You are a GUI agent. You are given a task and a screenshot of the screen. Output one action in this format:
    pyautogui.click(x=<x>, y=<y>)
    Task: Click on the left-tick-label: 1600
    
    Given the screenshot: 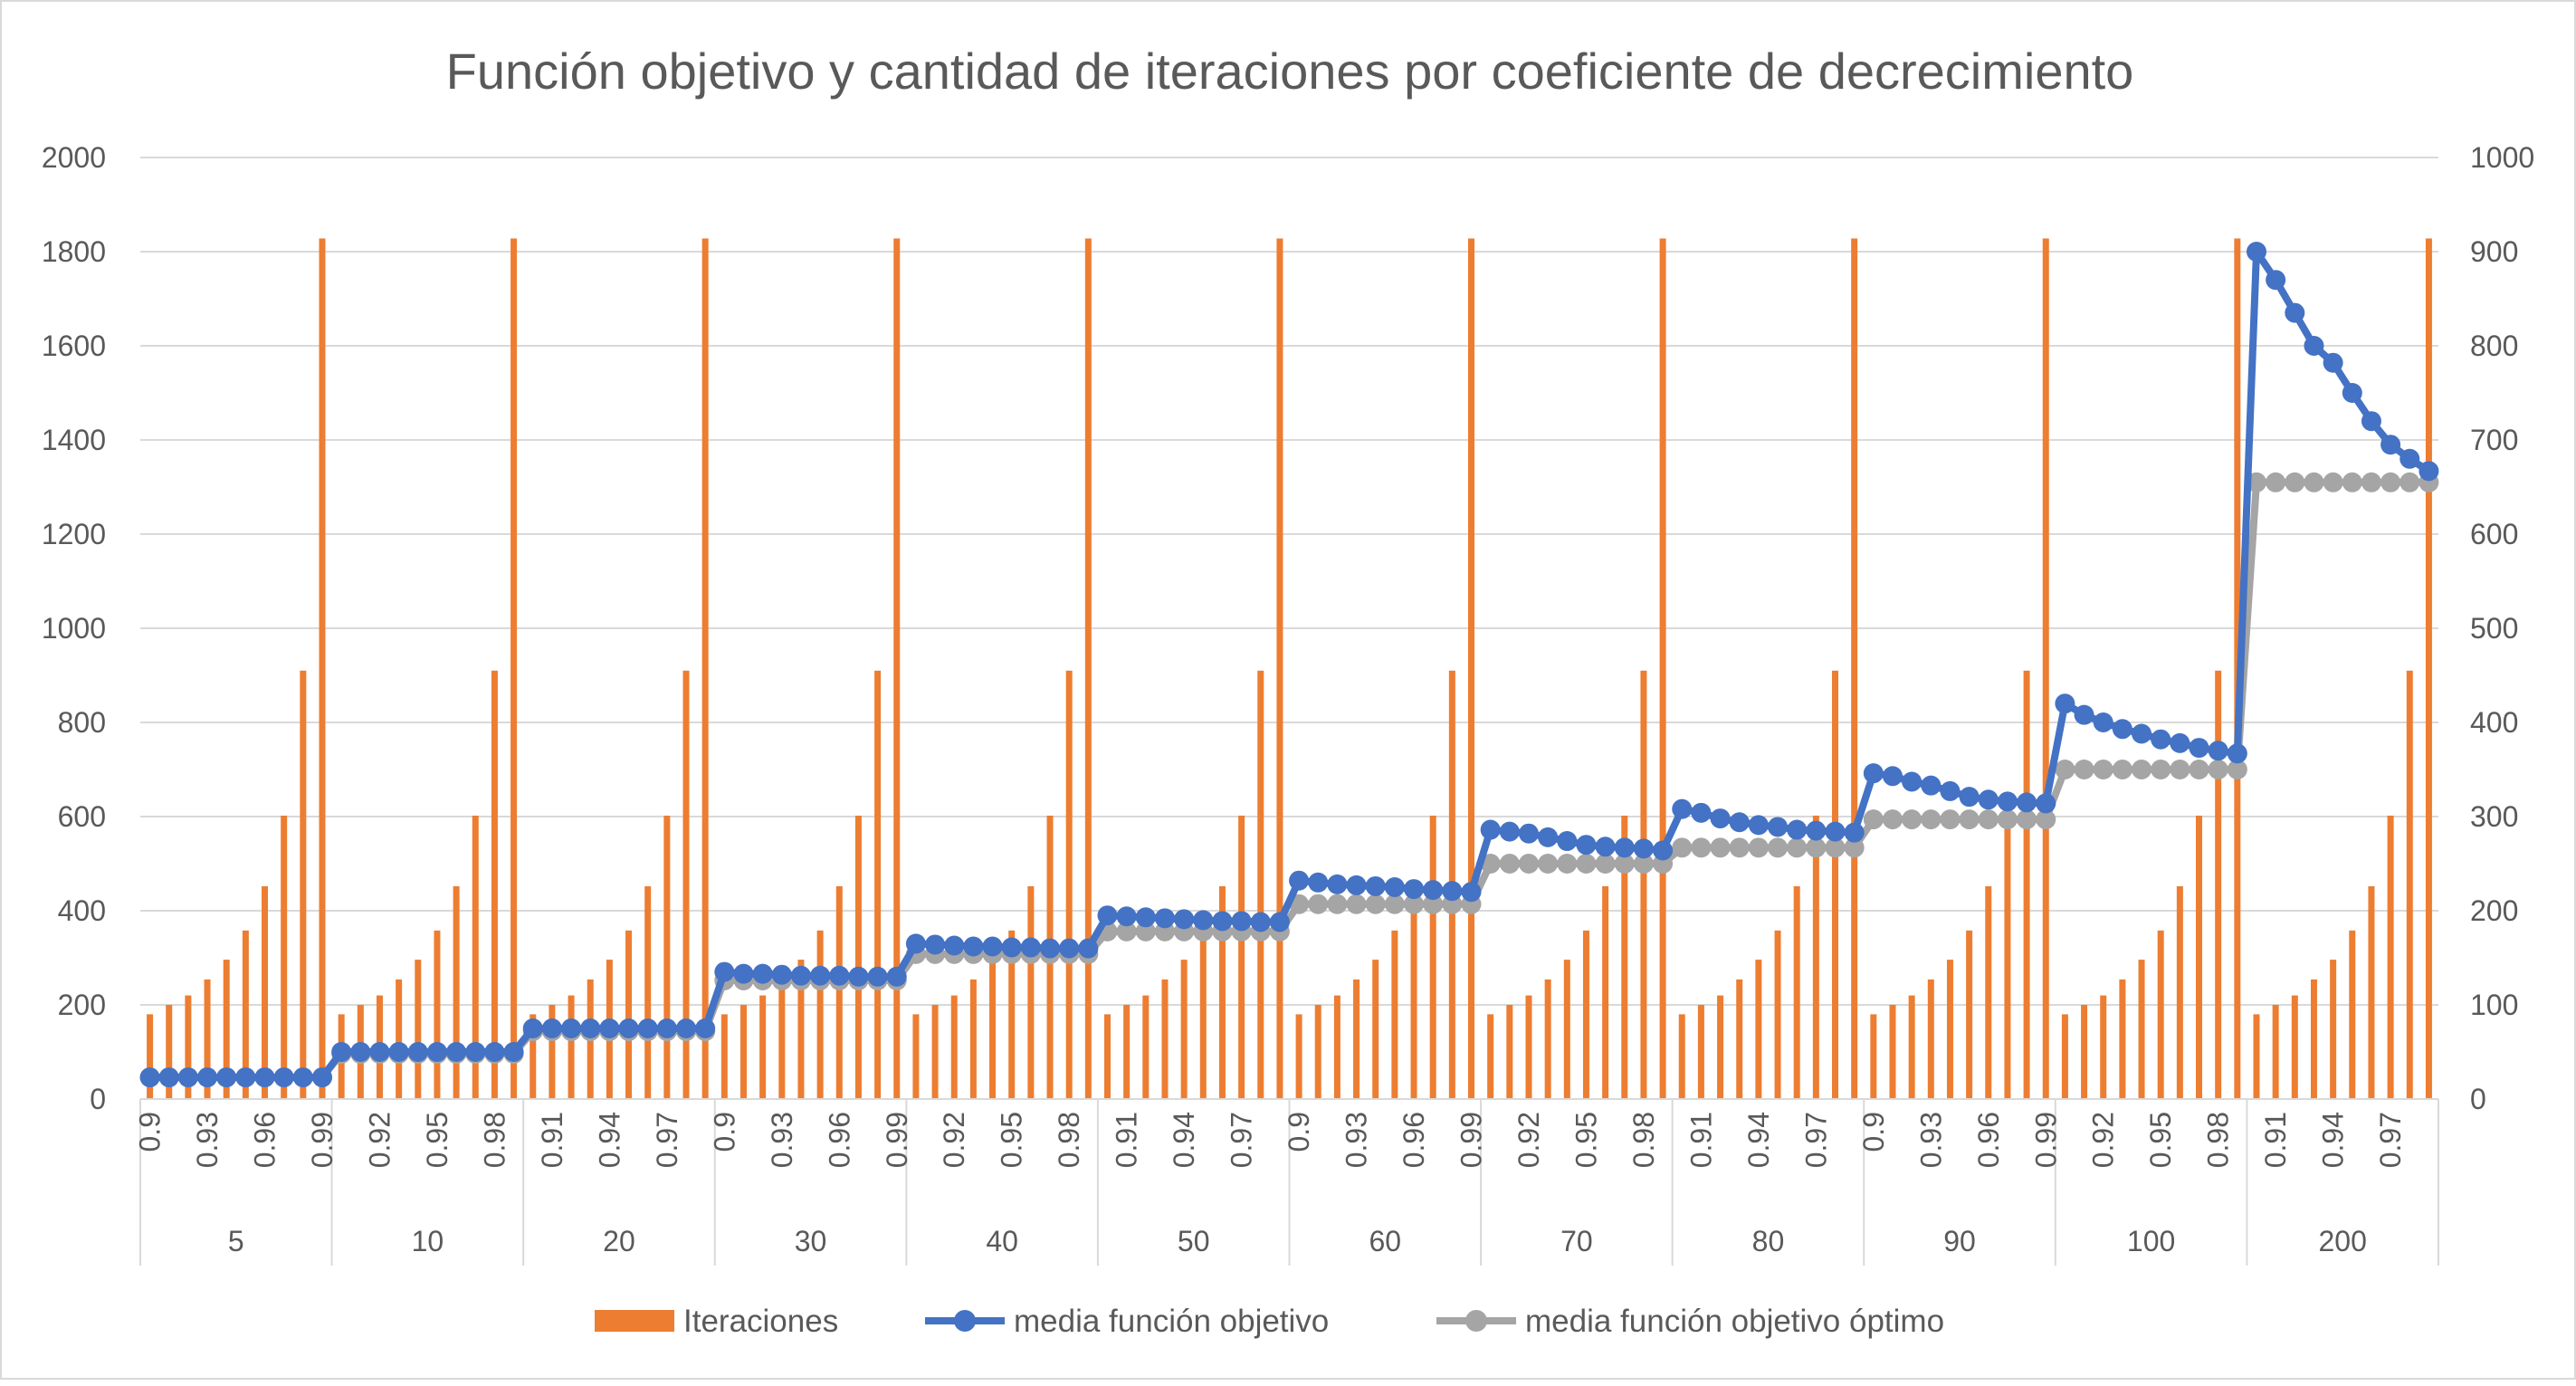 What is the action you would take?
    pyautogui.click(x=74, y=346)
    